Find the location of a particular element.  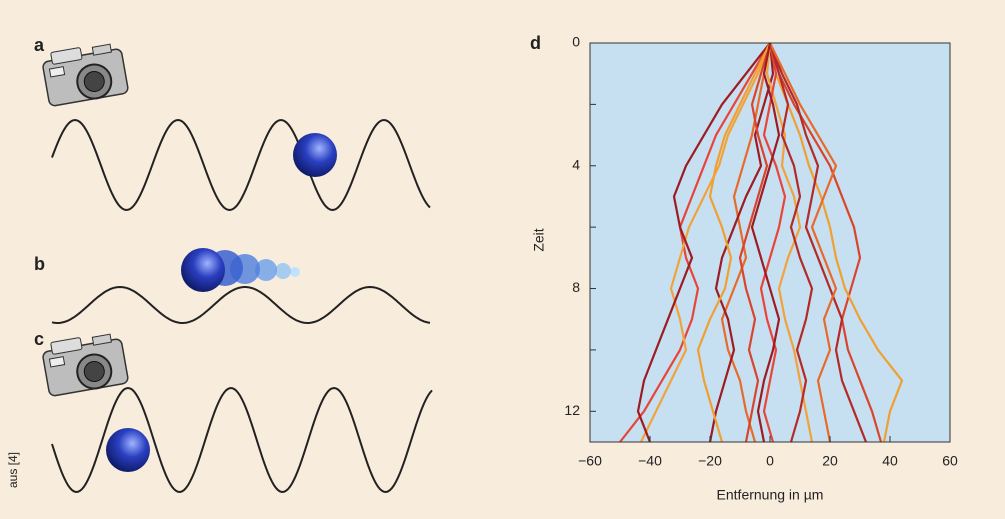

y-tick-label: 12 is located at coordinates (572, 410).